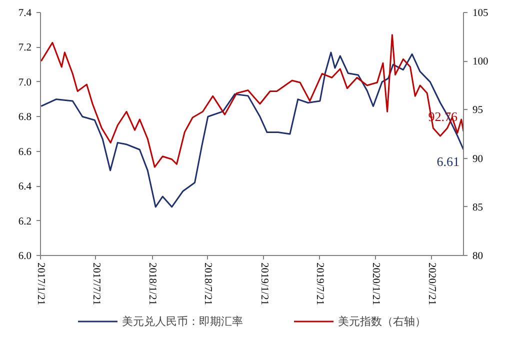  Describe the element at coordinates (319, 284) in the screenshot. I see `x-tick-label: 2019/7/21` at that location.